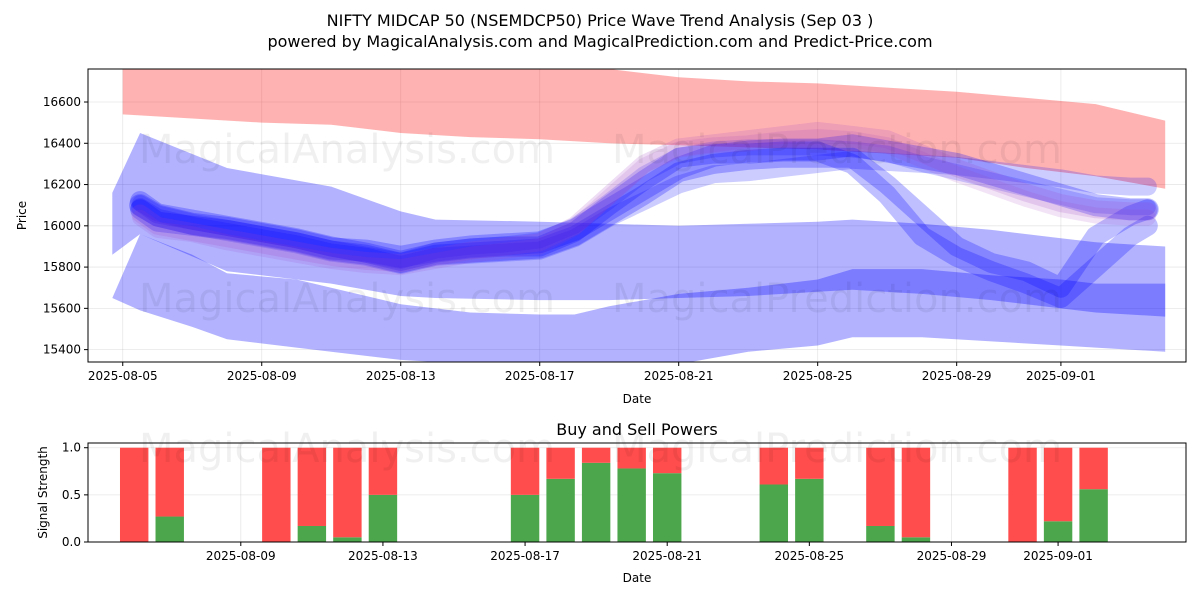  Describe the element at coordinates (43, 492) in the screenshot. I see `bottom-y-axis-label: Signal Strength` at that location.